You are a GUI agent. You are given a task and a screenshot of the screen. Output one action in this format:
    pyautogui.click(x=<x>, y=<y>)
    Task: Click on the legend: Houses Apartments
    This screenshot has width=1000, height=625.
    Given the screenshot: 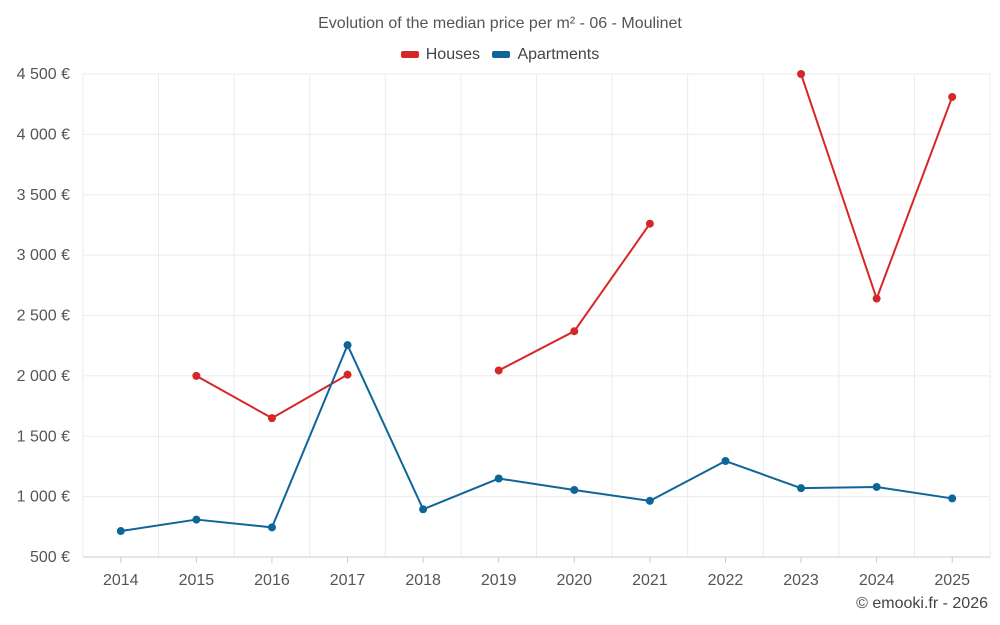 What is the action you would take?
    pyautogui.click(x=500, y=54)
    